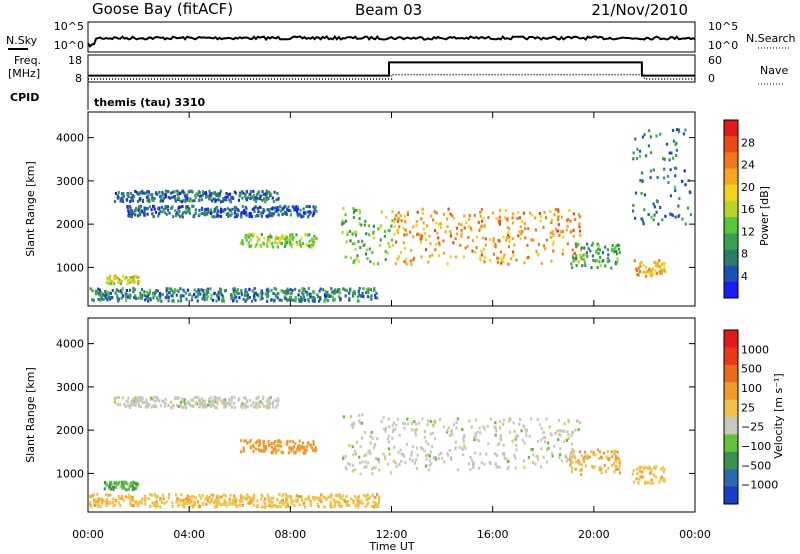 The image size is (800, 554). Describe the element at coordinates (88, 534) in the screenshot. I see `x-tick-label: 00:00` at that location.